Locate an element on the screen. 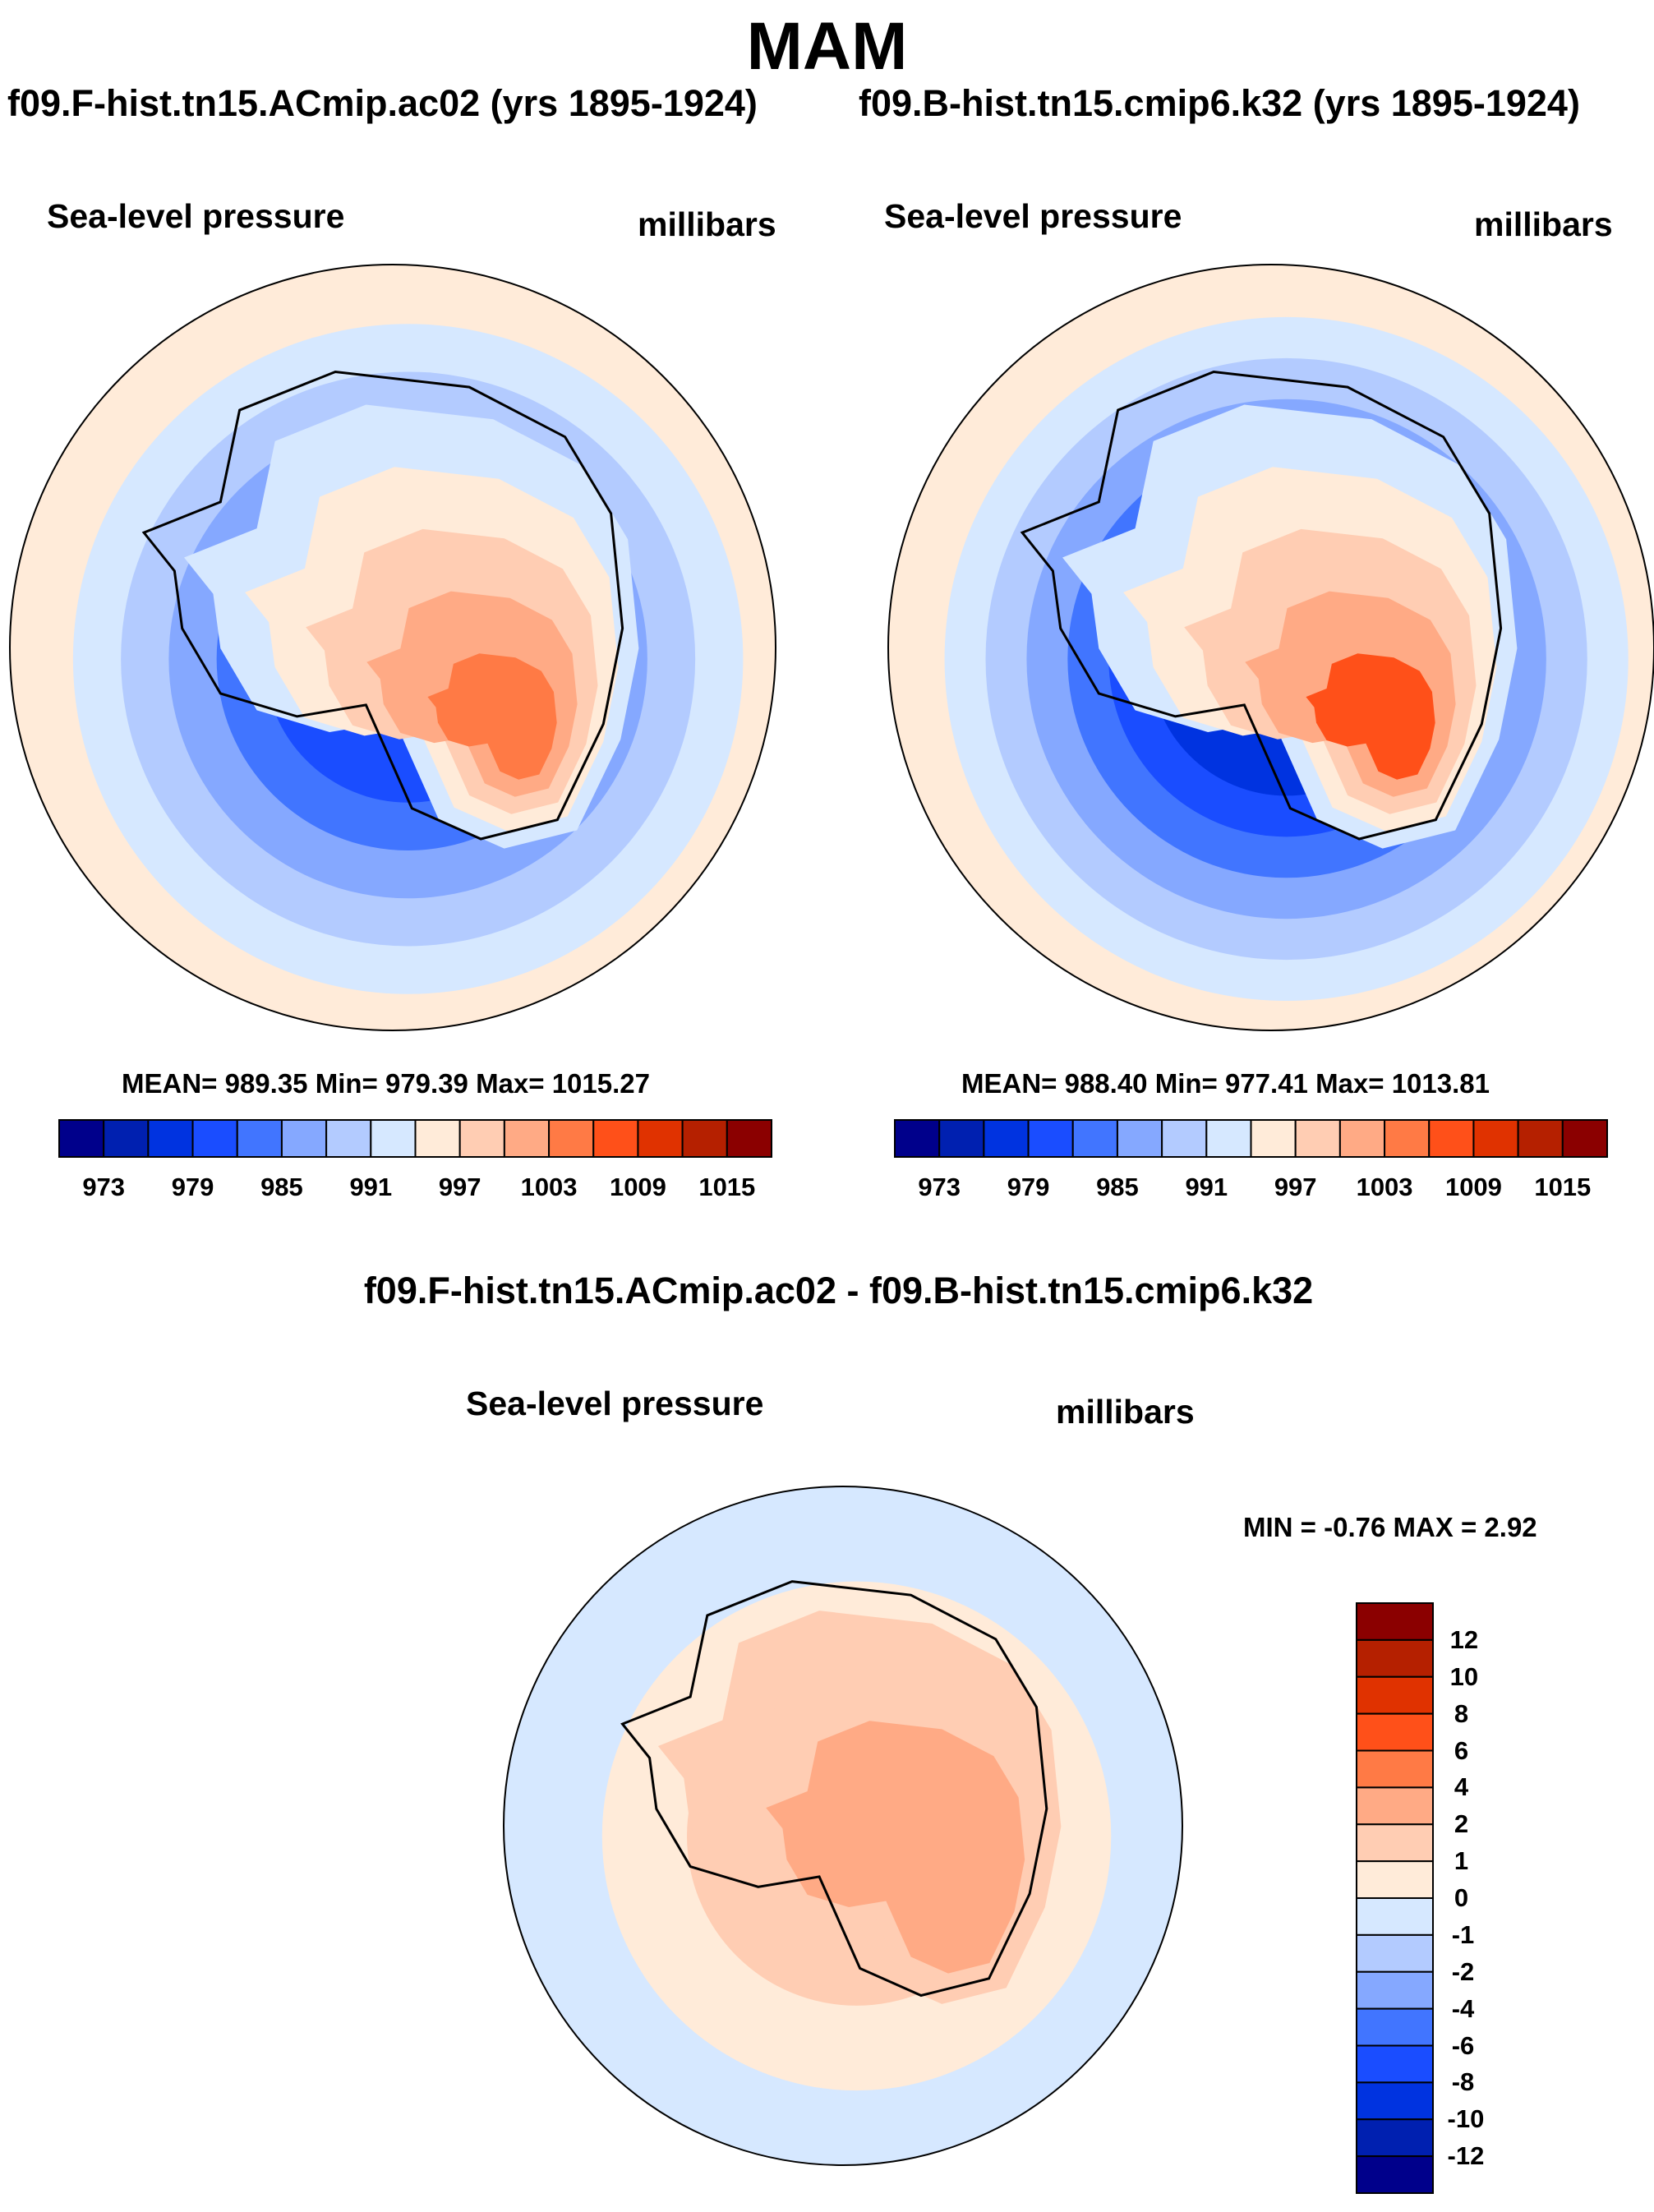 This screenshot has height=2212, width=1654. panel1-stats: MEAN= 989.35 Min= 979.39 Max= 1015.27 is located at coordinates (386, 1083).